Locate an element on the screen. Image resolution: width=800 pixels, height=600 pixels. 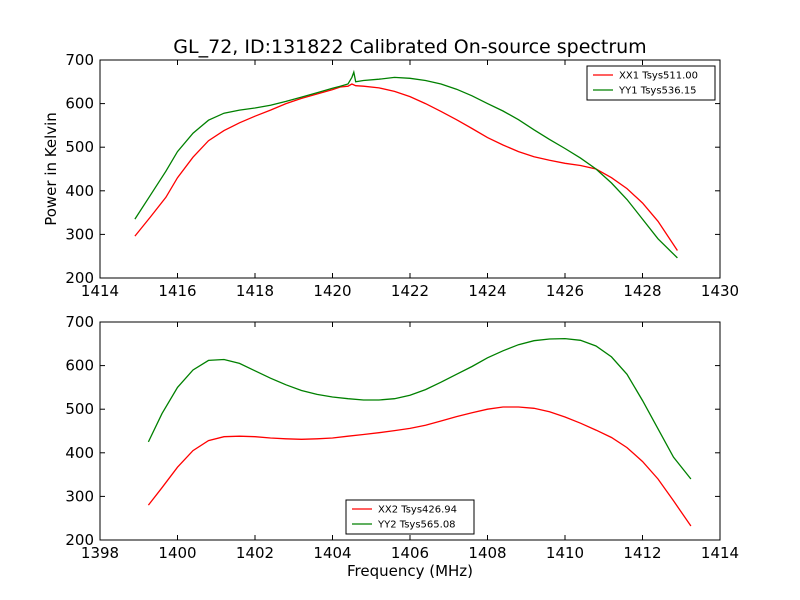
x-tick-label: 1420 is located at coordinates (332, 291).